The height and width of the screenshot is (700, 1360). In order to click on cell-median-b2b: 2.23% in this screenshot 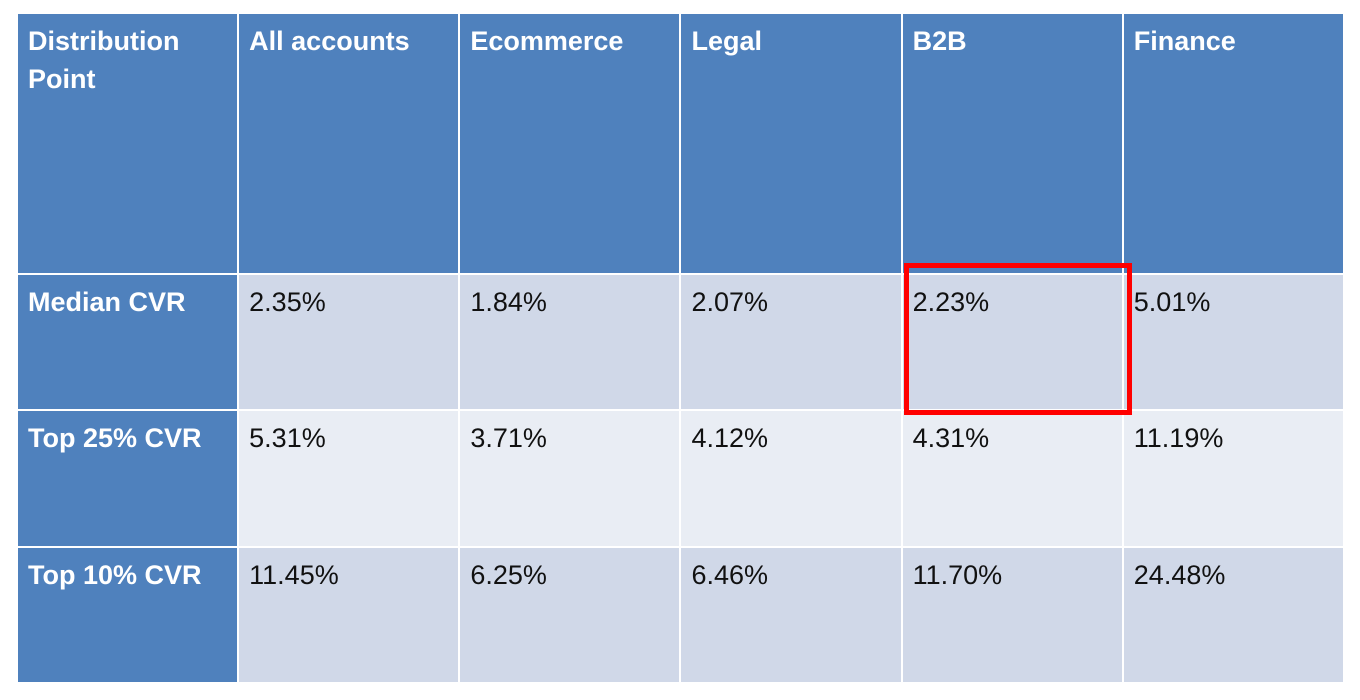, I will do `click(1012, 342)`.